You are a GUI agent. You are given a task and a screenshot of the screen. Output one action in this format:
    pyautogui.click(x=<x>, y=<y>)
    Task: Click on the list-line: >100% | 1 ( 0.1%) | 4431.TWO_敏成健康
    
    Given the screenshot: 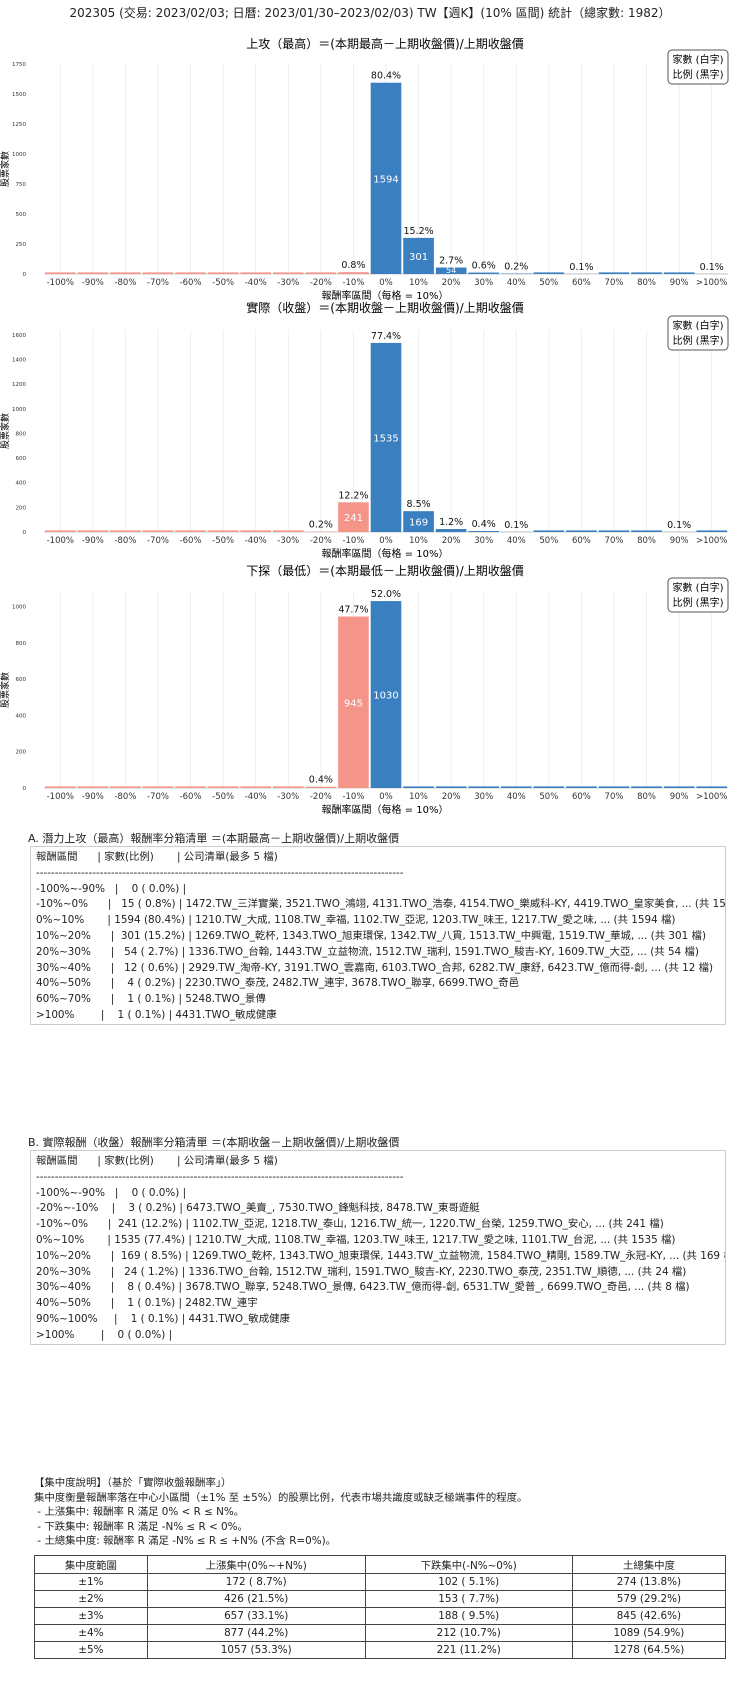 What is the action you would take?
    pyautogui.click(x=156, y=1014)
    